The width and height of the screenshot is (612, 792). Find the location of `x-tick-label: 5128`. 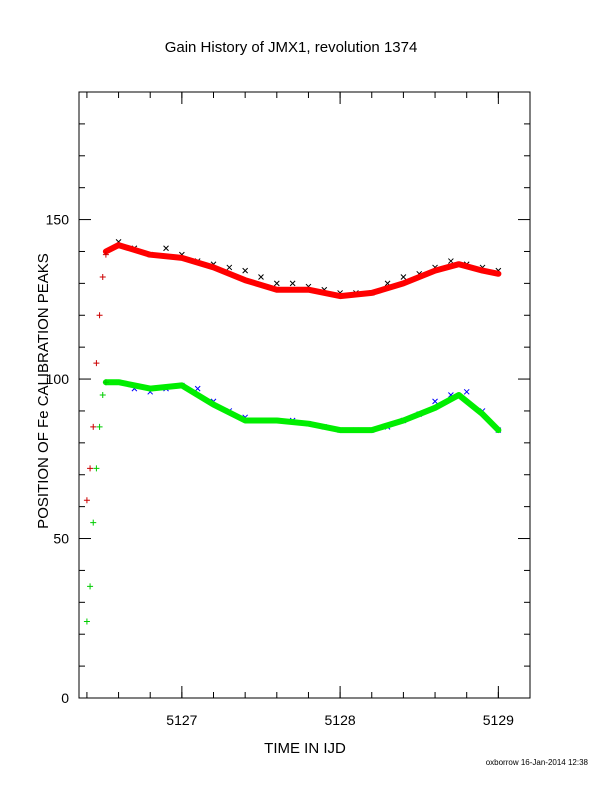

x-tick-label: 5128 is located at coordinates (340, 720).